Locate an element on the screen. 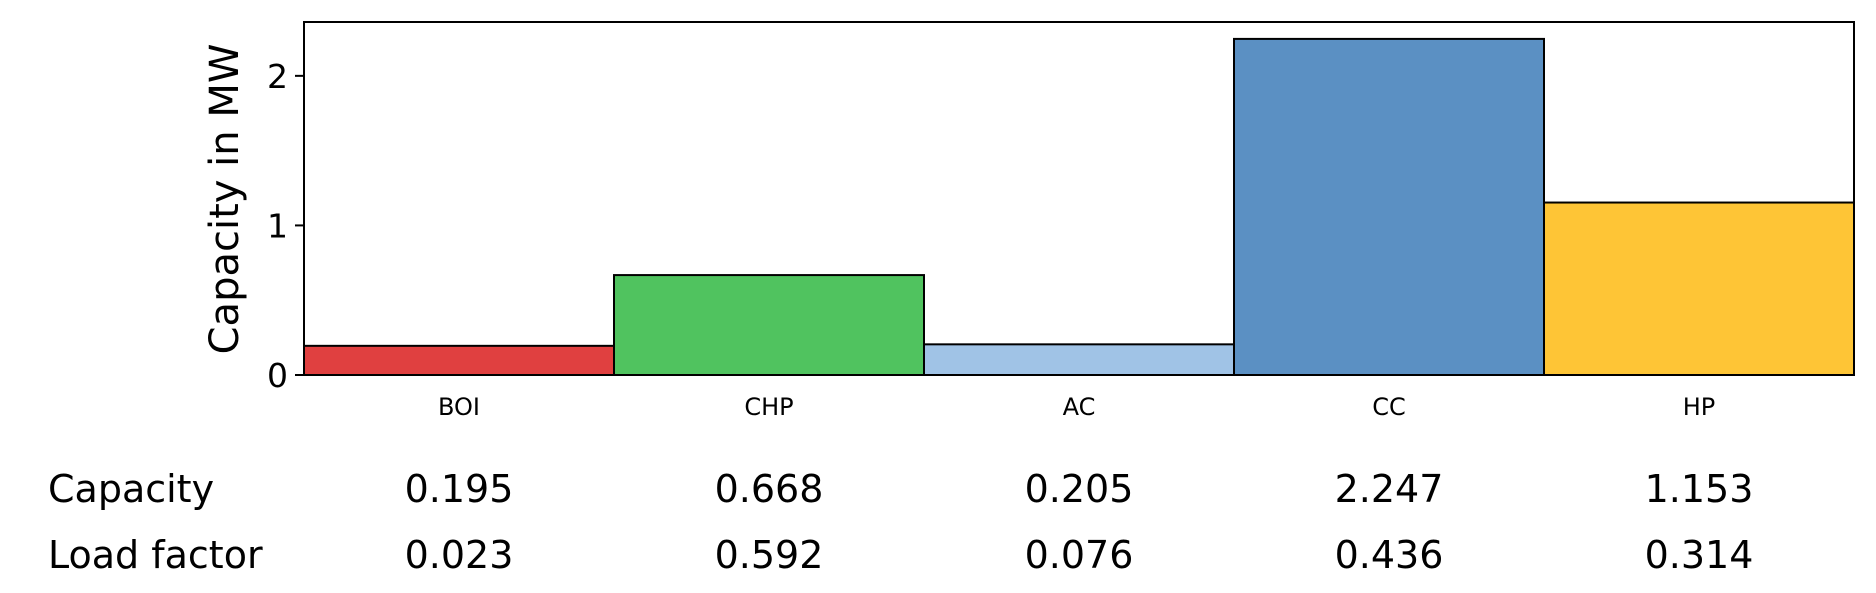 The height and width of the screenshot is (593, 1876). table-cell: 0.668 is located at coordinates (769, 489).